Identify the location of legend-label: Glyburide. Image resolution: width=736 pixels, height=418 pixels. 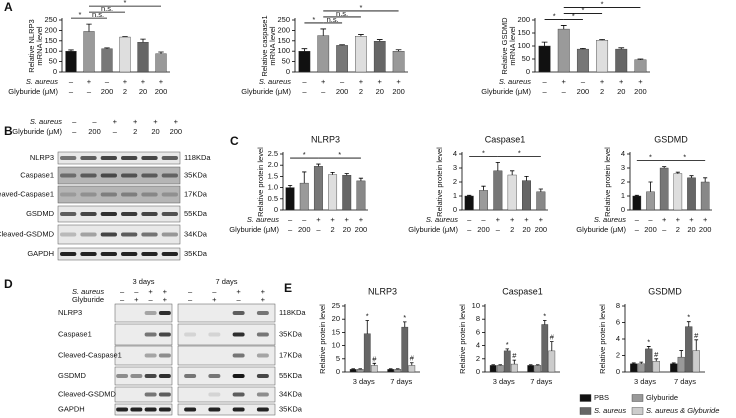
(662, 397).